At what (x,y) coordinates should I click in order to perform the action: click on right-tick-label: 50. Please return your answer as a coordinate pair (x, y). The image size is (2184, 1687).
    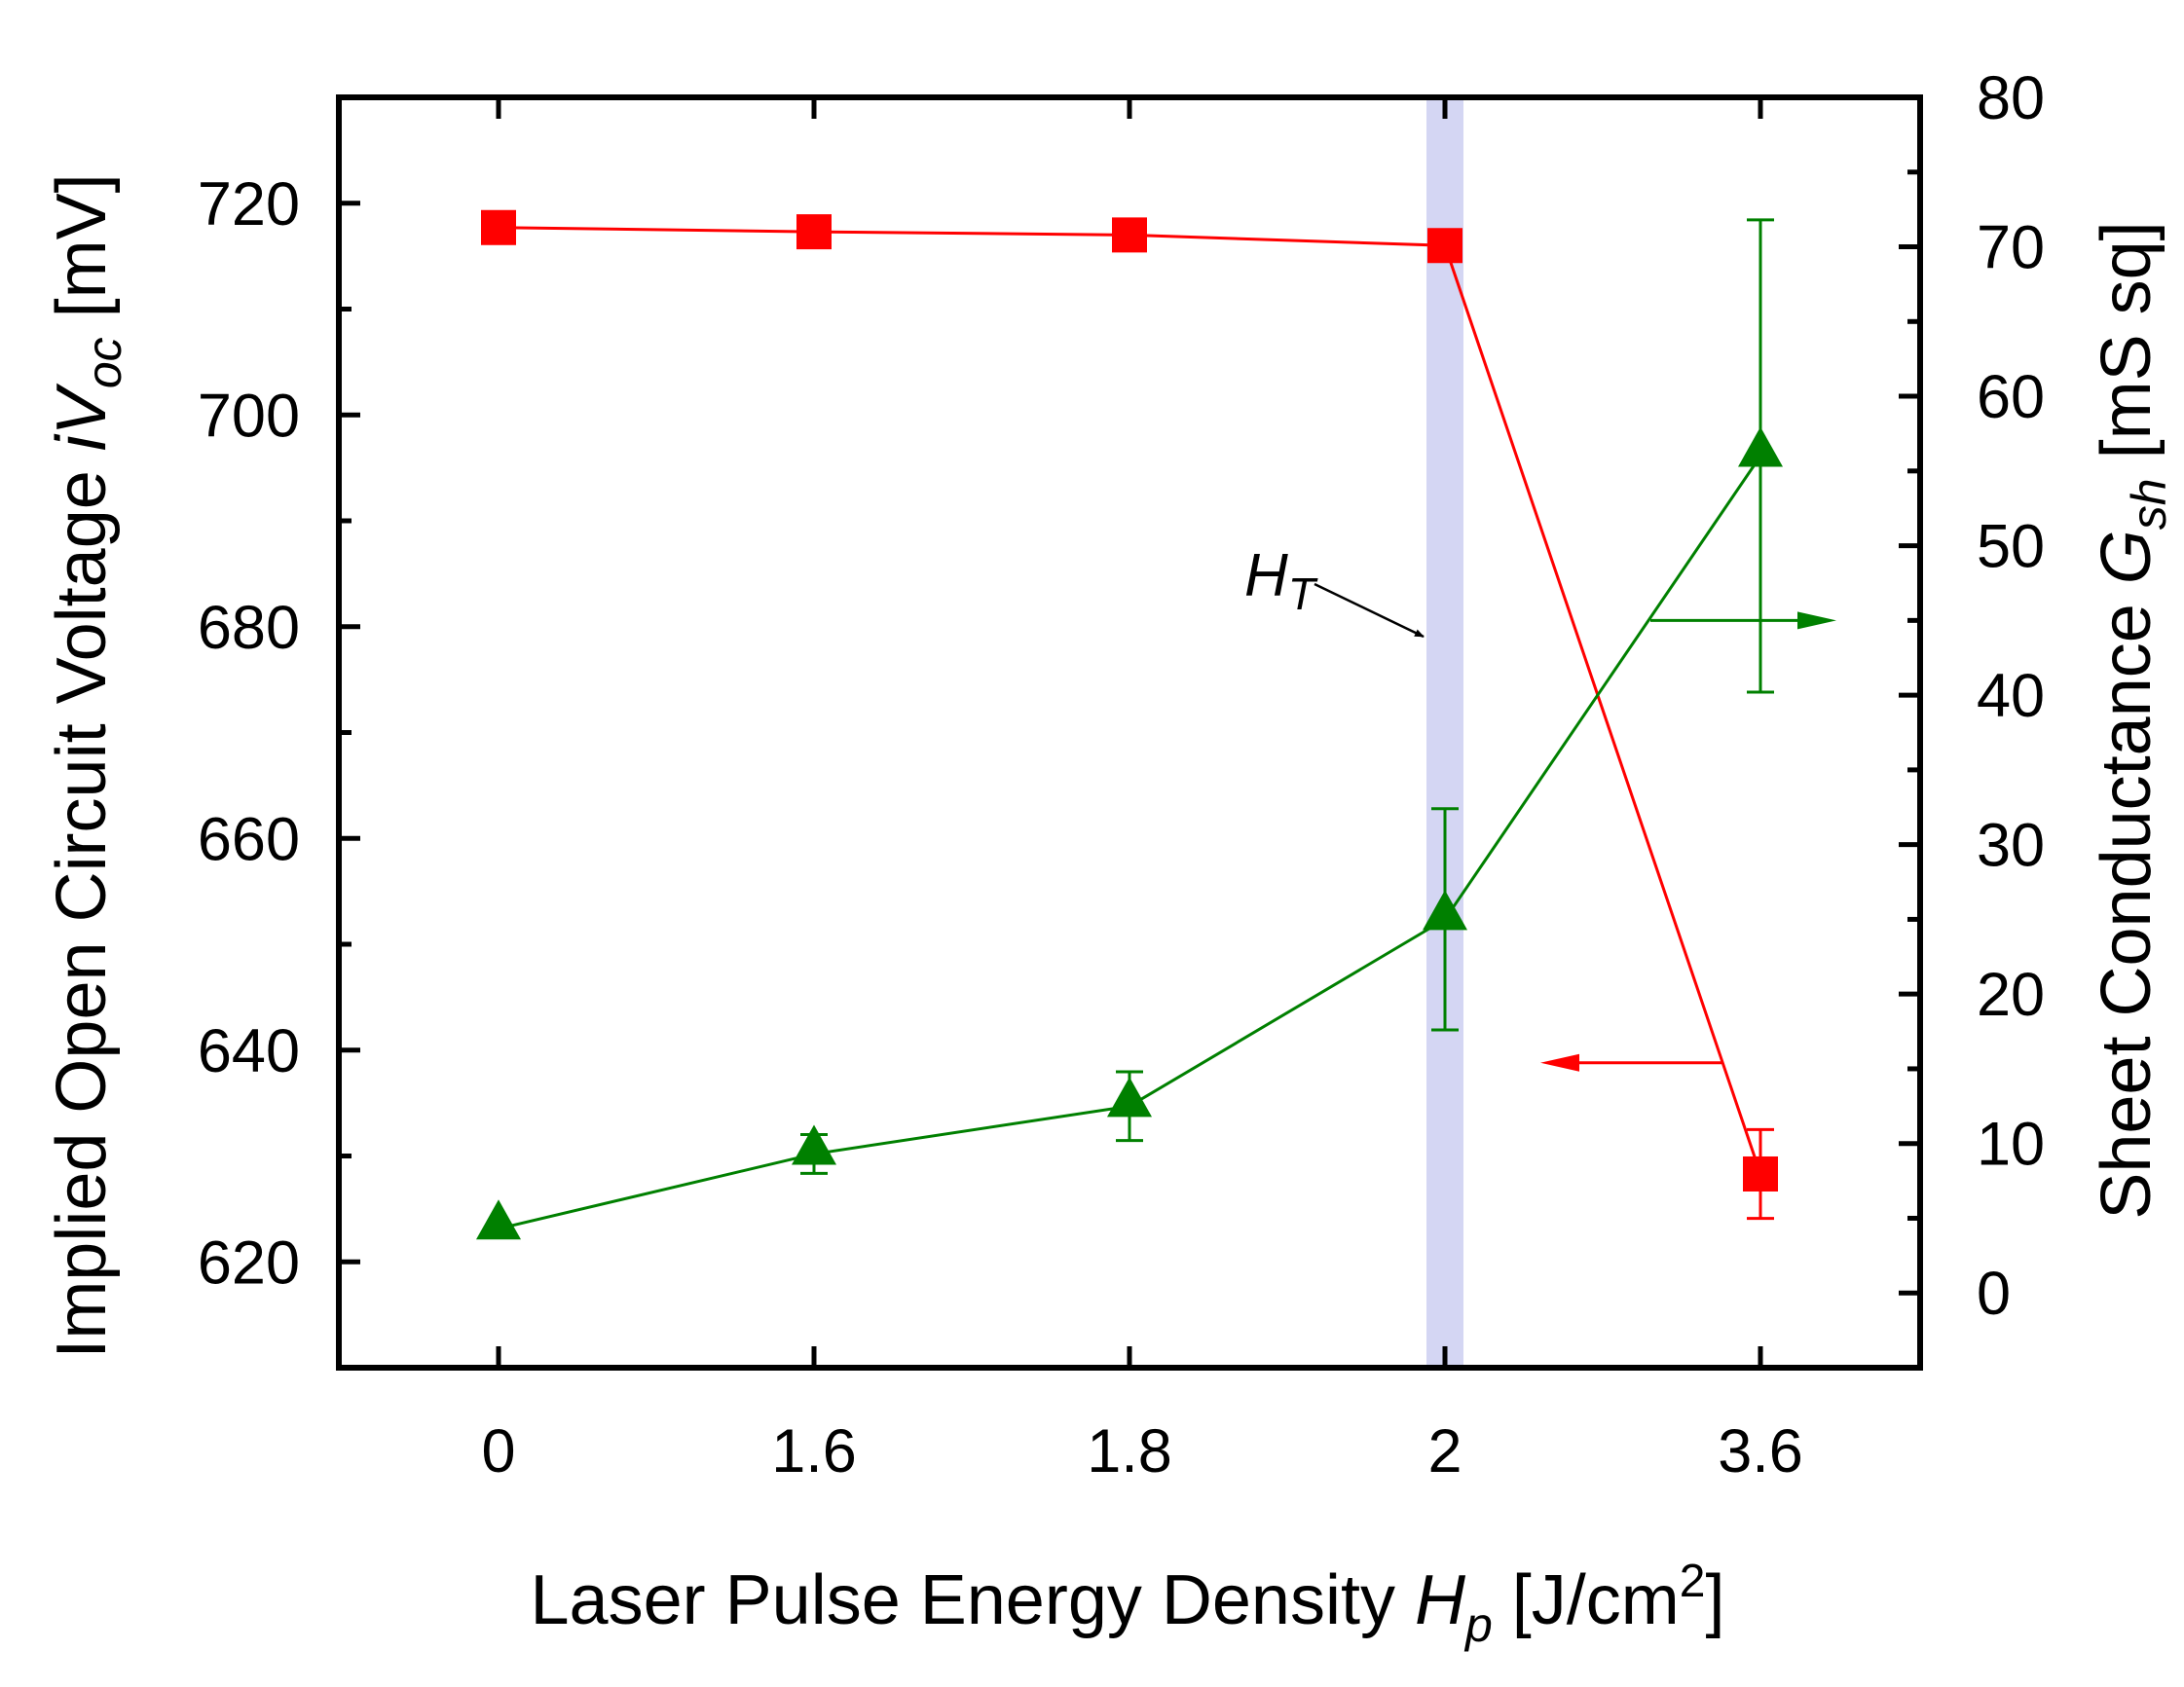
    Looking at the image, I should click on (2011, 547).